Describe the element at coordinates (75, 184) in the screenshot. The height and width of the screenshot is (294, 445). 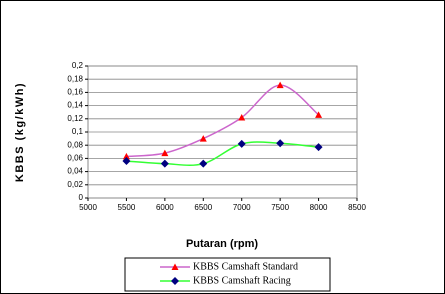
I see `y-tick-label: 0,02` at that location.